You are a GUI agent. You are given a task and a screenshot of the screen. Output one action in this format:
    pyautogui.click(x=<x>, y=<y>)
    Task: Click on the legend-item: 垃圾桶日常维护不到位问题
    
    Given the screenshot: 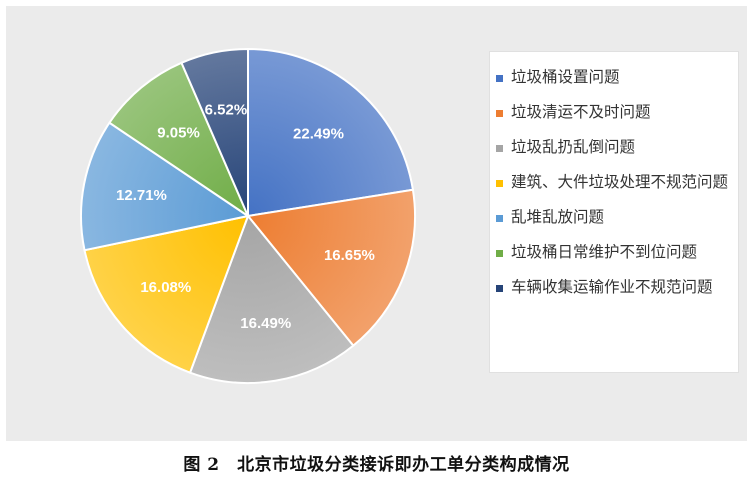 What is the action you would take?
    pyautogui.click(x=612, y=252)
    